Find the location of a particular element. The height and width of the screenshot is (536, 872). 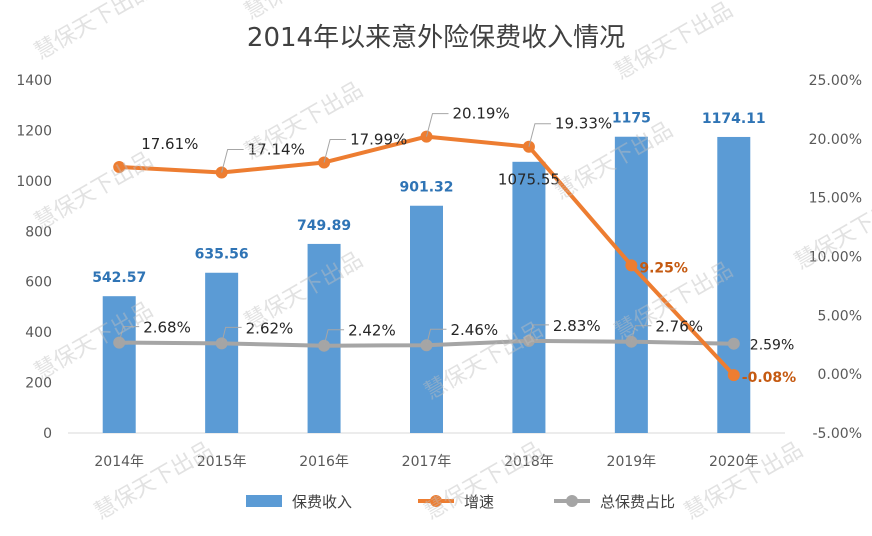

y-left-tick-label: 1000 is located at coordinates (34, 182).